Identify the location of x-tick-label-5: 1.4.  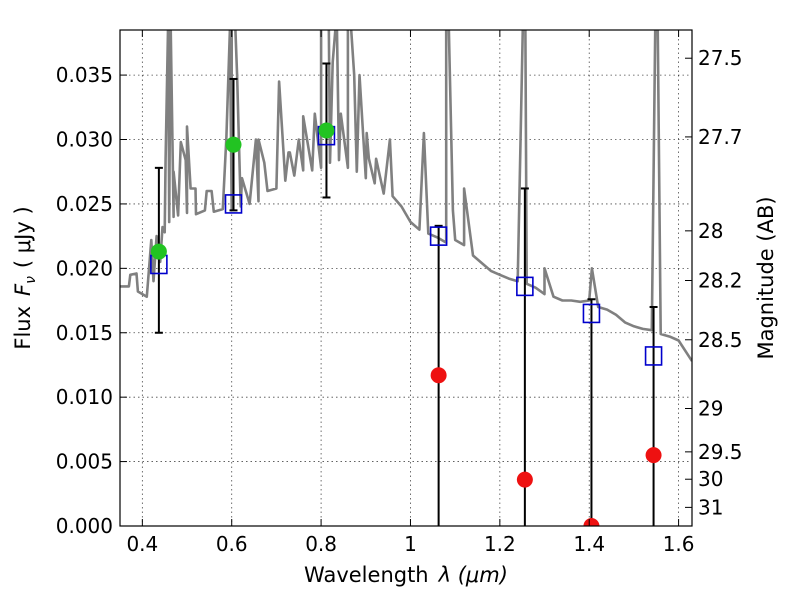
(589, 544).